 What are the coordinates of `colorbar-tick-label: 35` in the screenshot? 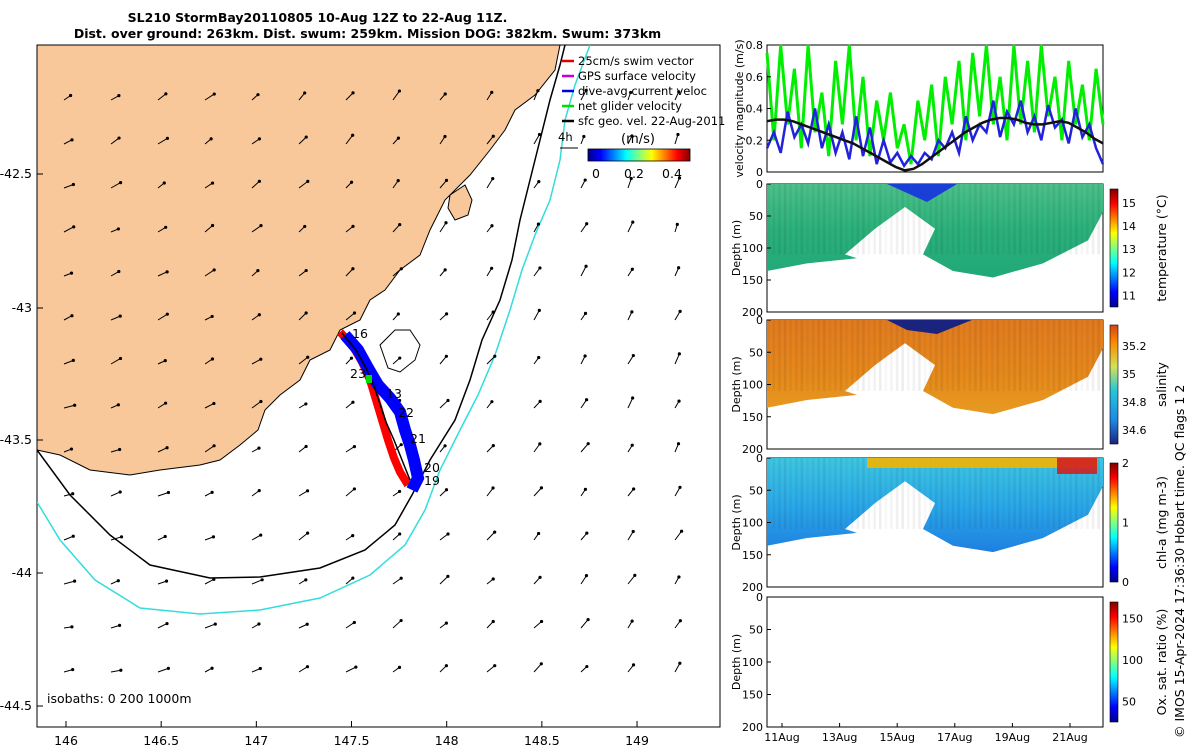 It's located at (1129, 374).